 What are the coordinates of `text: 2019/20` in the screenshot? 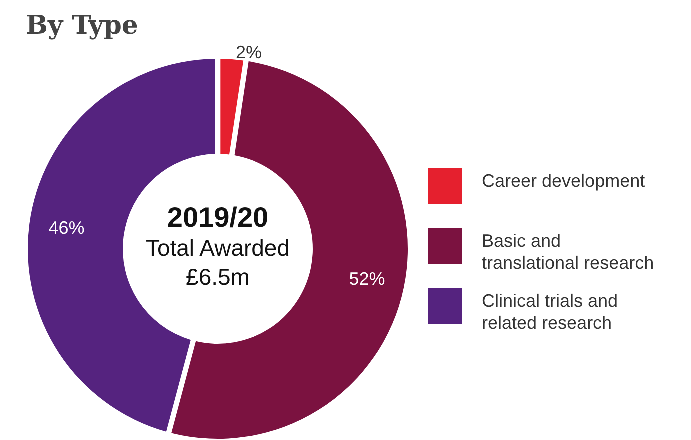 It's located at (218, 217).